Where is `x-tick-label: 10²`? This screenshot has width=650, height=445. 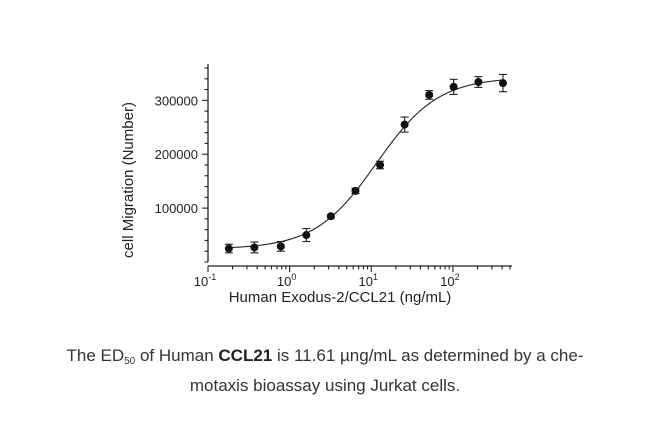
x-tick-label: 10² is located at coordinates (449, 280).